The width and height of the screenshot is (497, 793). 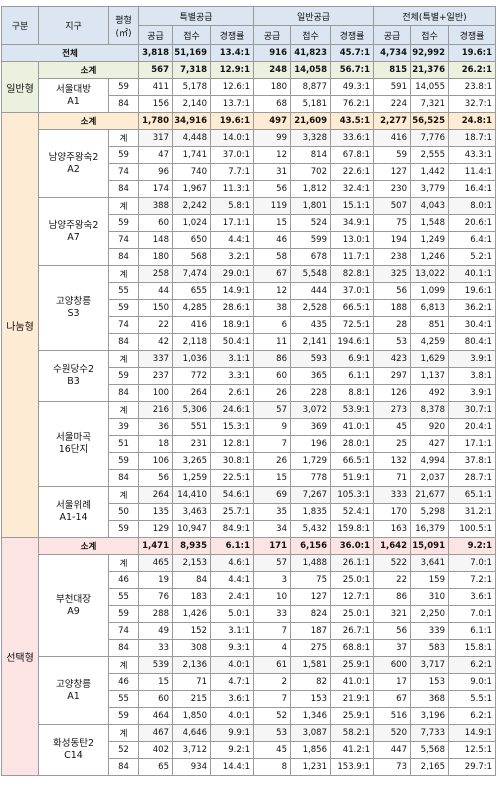 I want to click on value-cell: 59, so click(x=392, y=155).